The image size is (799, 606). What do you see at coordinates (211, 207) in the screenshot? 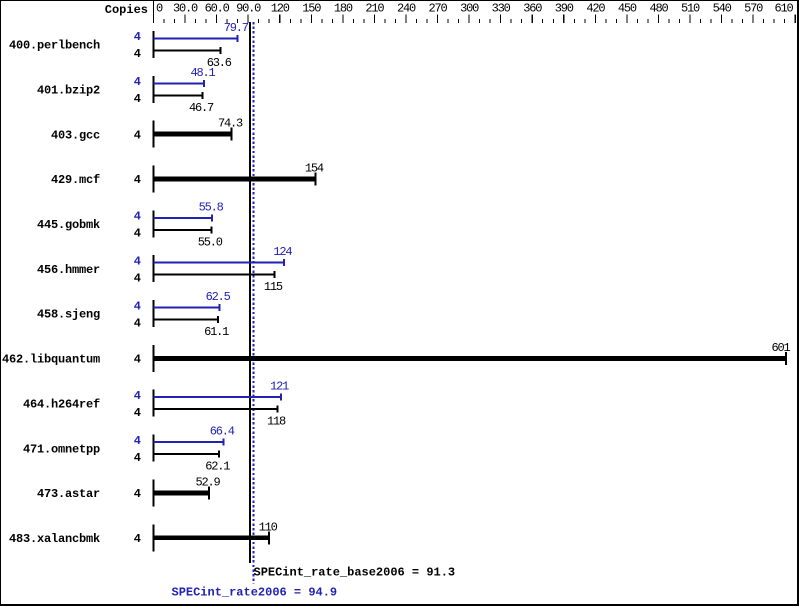
I see `svg-text: 55.8` at bounding box center [211, 207].